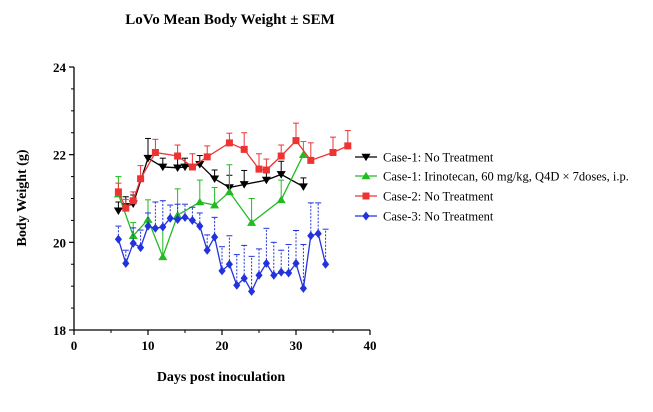 This screenshot has height=412, width=653. I want to click on y-tick-label: 22, so click(59, 155).